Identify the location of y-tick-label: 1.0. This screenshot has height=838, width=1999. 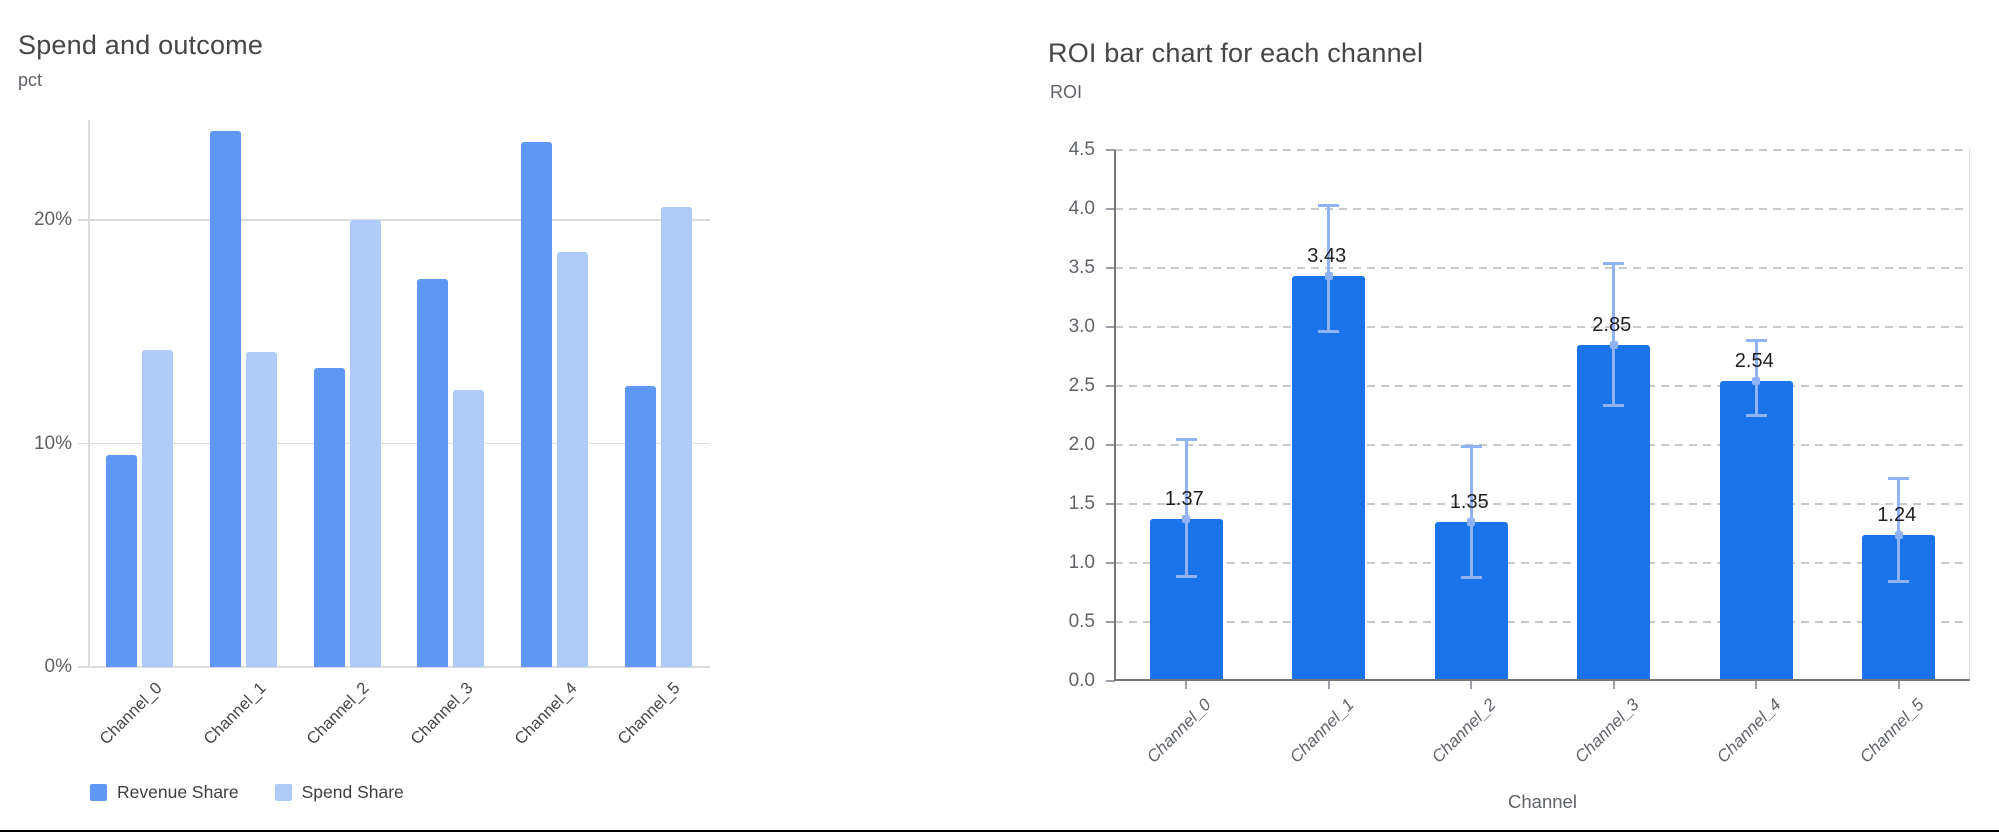
(1081, 562).